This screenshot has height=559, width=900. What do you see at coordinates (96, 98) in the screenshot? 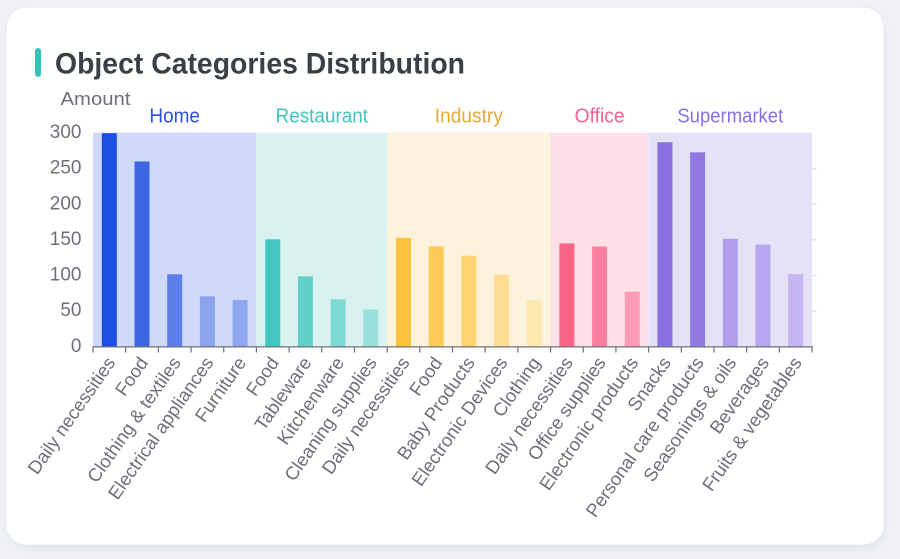
I see `svg-text: Amount` at bounding box center [96, 98].